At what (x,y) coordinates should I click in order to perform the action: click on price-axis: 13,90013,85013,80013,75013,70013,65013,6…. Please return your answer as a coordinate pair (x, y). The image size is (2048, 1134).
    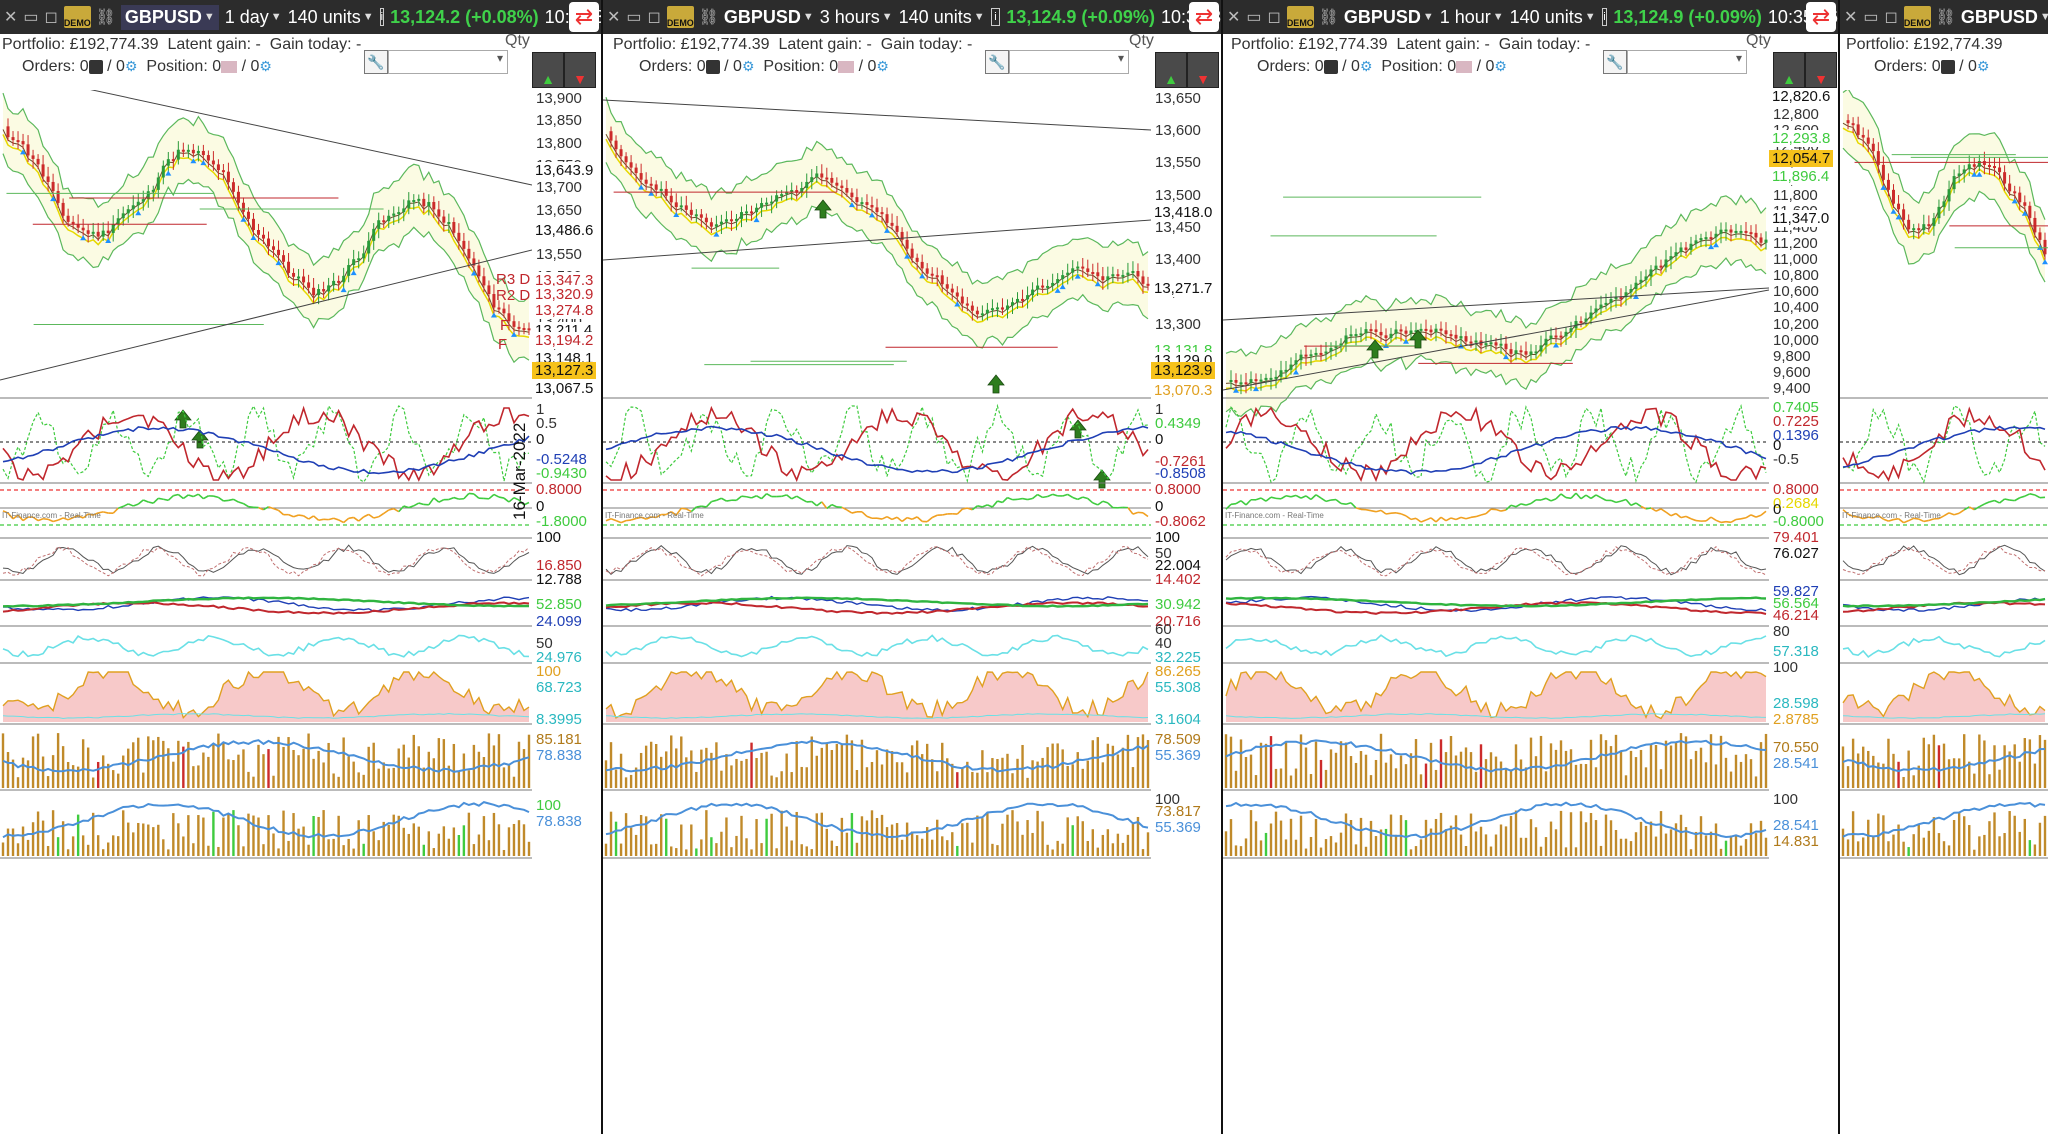
    Looking at the image, I should click on (566, 612).